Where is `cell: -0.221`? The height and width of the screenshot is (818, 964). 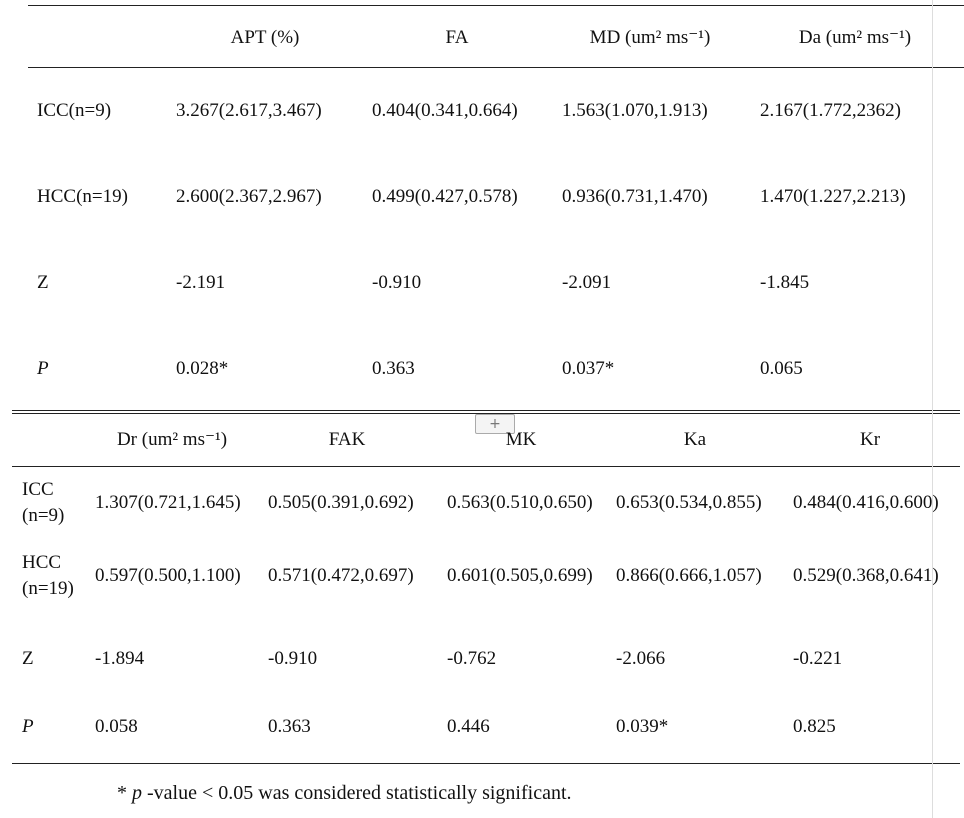 cell: -0.221 is located at coordinates (818, 658).